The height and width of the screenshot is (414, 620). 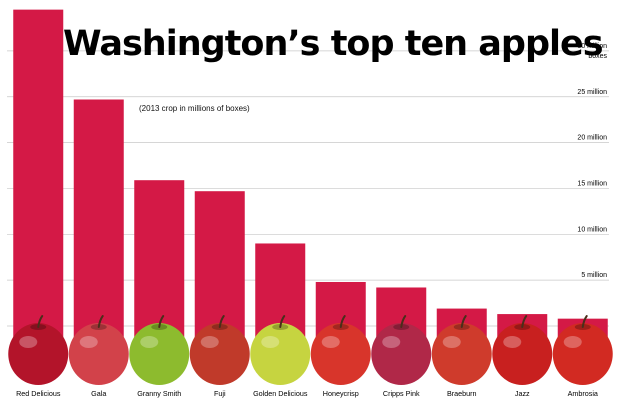 What do you see at coordinates (333, 44) in the screenshot?
I see `chart-title: Washington’s top ten apples` at bounding box center [333, 44].